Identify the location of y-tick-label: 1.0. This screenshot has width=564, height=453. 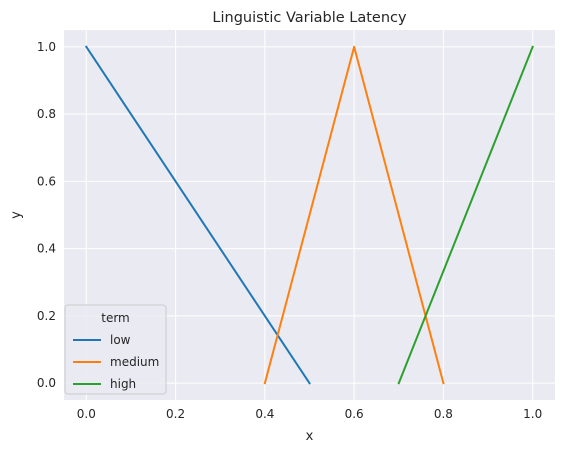
(46, 47).